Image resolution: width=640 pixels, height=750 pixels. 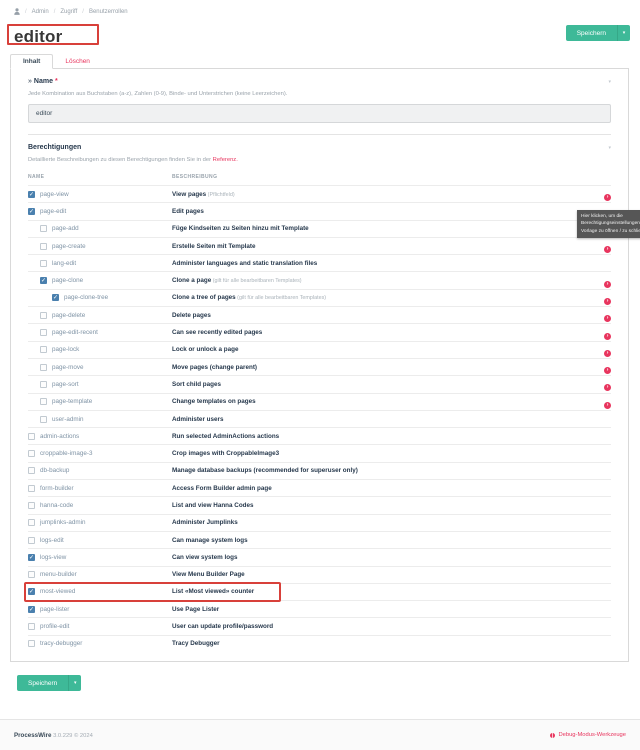 What do you see at coordinates (100, 315) in the screenshot?
I see `permission-name-cell: page-delete` at bounding box center [100, 315].